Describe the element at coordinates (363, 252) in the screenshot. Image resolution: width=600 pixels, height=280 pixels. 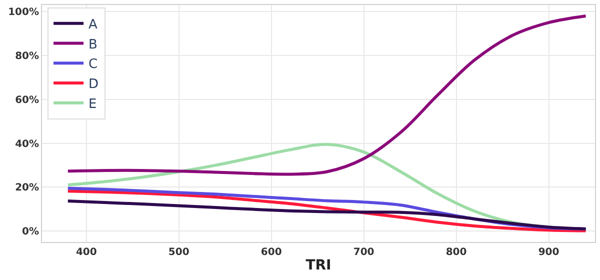
I see `x-tick-label: 700` at that location.